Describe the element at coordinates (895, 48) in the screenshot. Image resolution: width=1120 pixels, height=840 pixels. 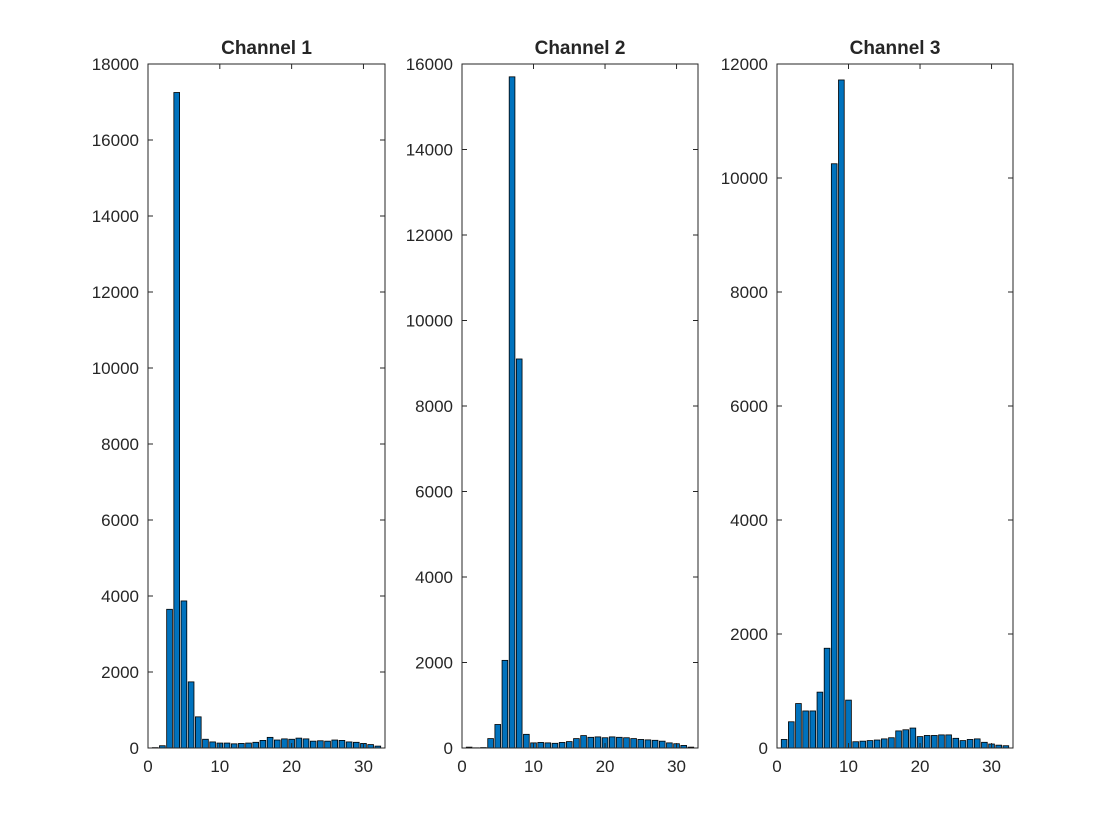
I see `chart-title: Channel 3` at that location.